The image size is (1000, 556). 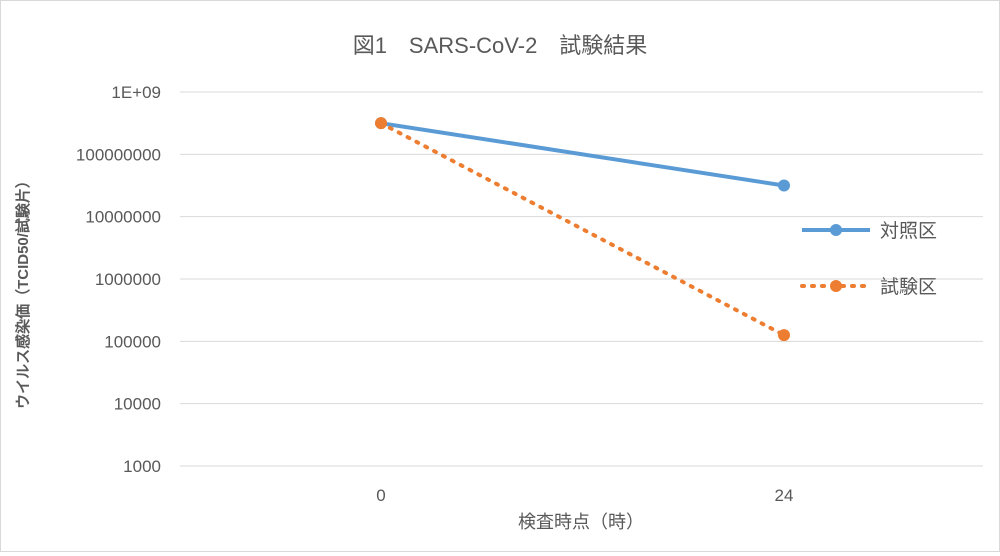 I want to click on y-tick-label: 100000000, so click(x=118, y=154).